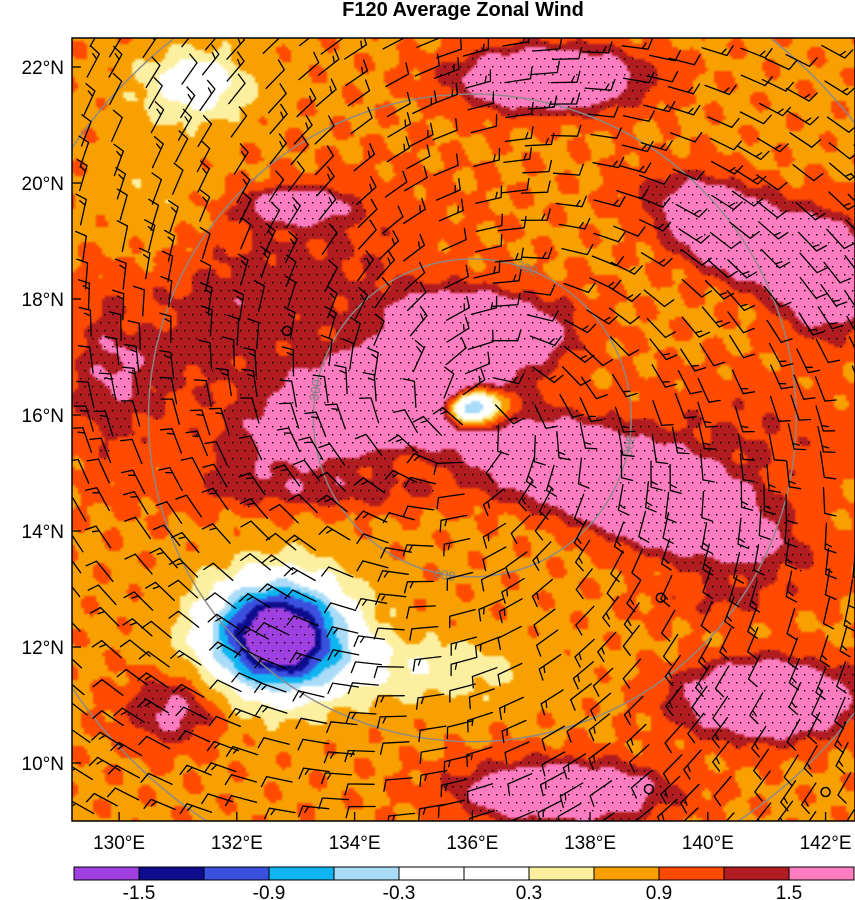 The width and height of the screenshot is (855, 900). I want to click on colorbar-label: 1.5, so click(789, 891).